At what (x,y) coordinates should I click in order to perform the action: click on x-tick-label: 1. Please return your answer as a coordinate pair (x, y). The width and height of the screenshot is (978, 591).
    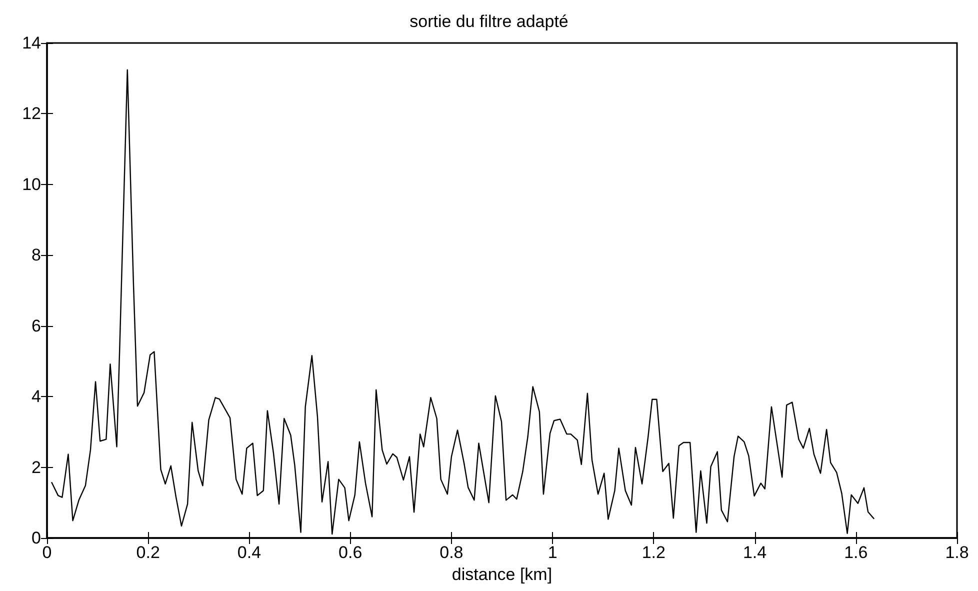
    Looking at the image, I should click on (553, 552).